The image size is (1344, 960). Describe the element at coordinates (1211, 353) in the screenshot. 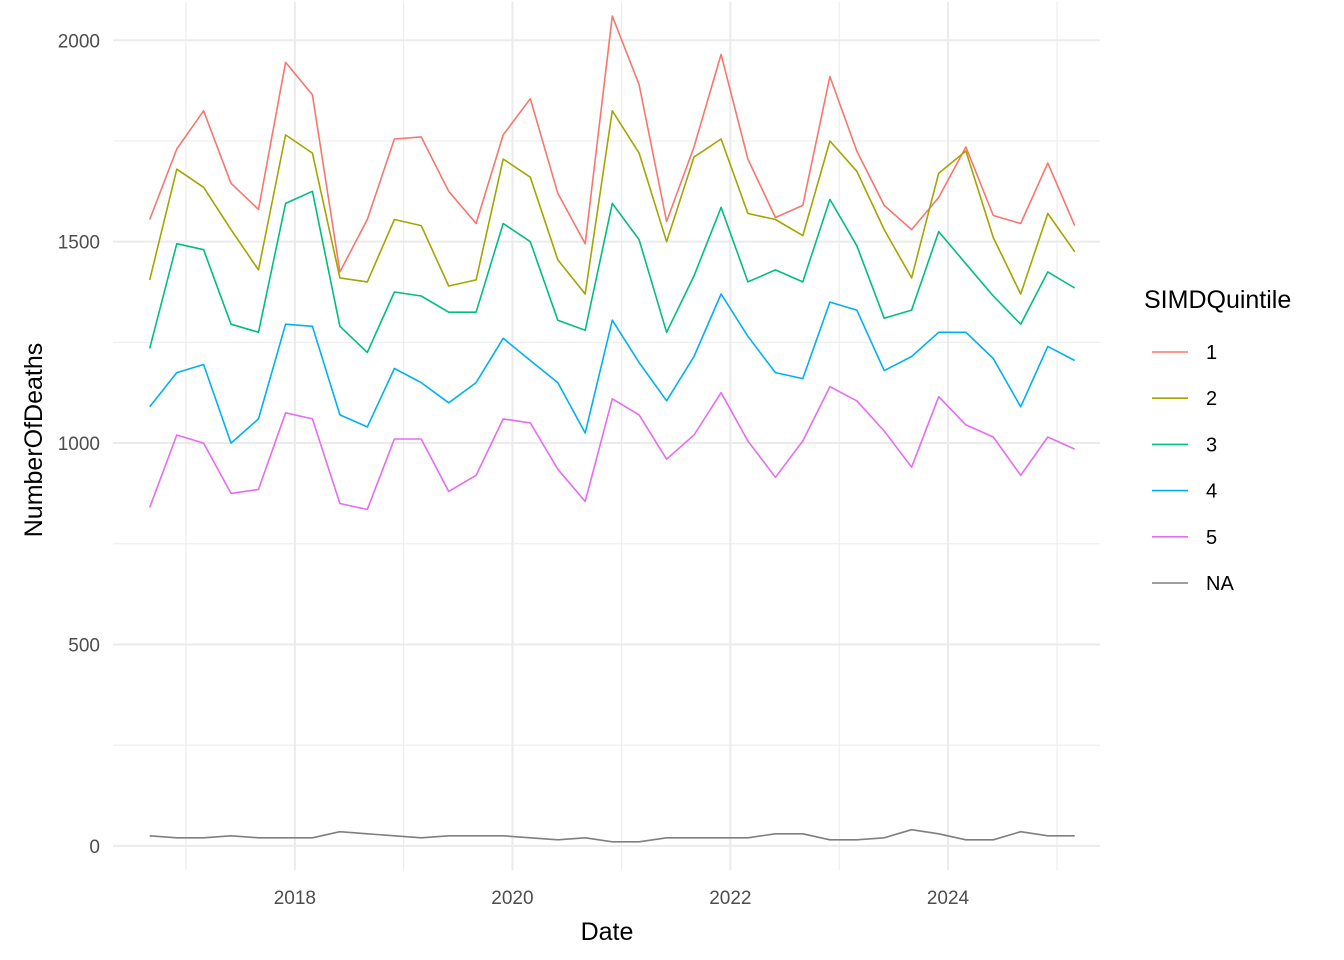

I see `legend-label: 1` at that location.